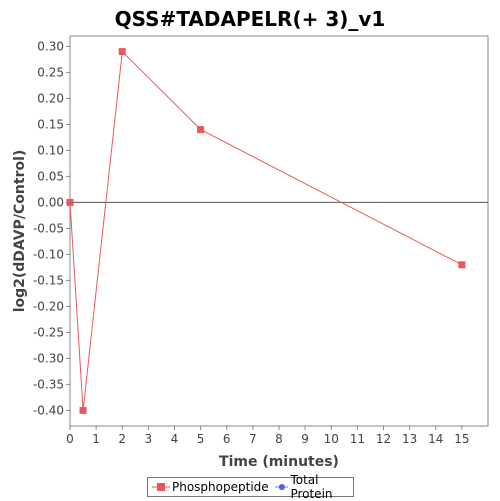 The image size is (500, 501). What do you see at coordinates (48, 410) in the screenshot?
I see `y-tick-label: -0.40` at bounding box center [48, 410].